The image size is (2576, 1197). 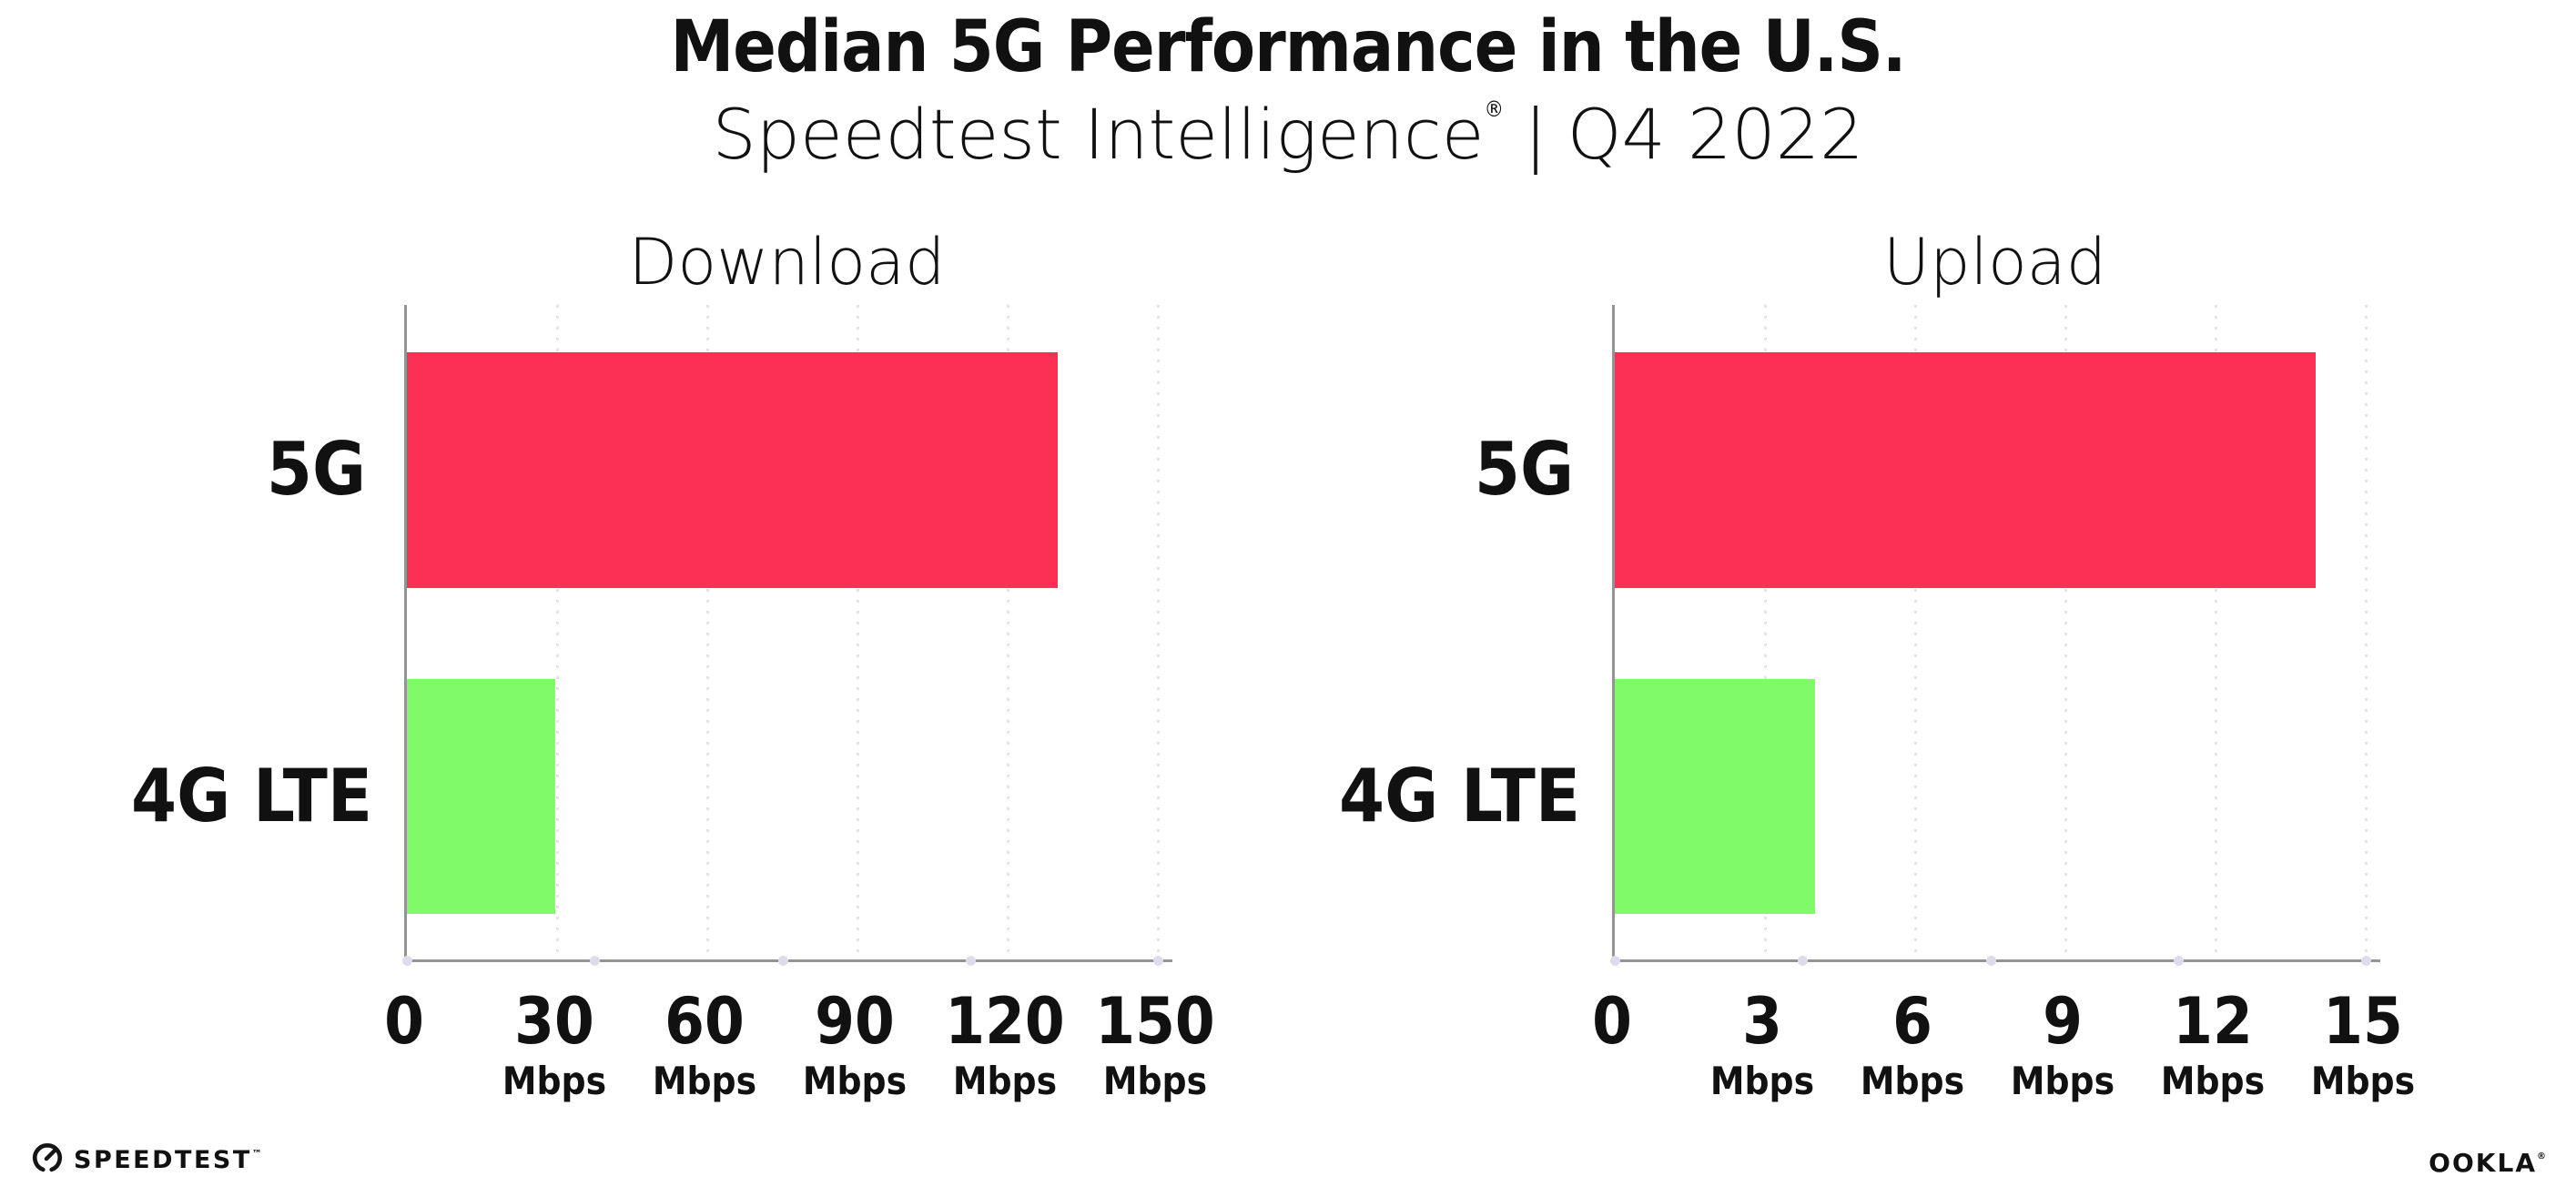 What do you see at coordinates (1155, 1081) in the screenshot?
I see `download-xtick-unit-150: Mbps` at bounding box center [1155, 1081].